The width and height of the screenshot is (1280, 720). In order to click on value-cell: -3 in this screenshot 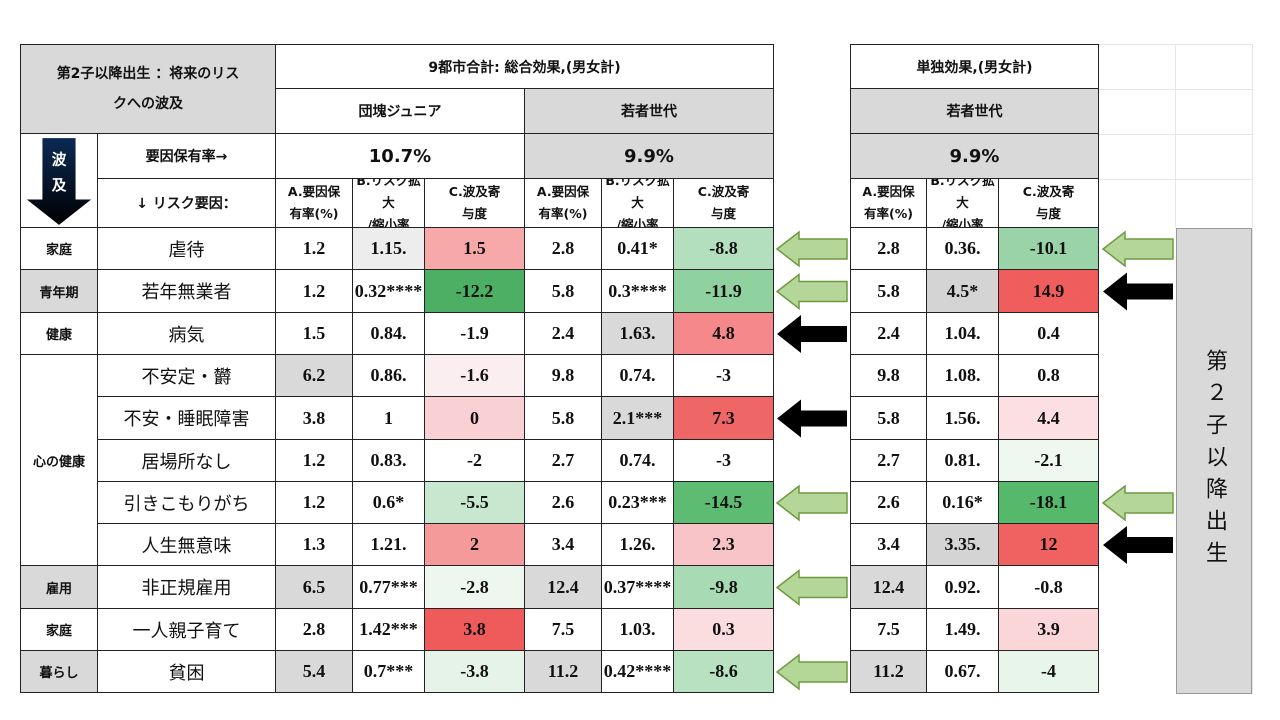, I will do `click(724, 461)`.